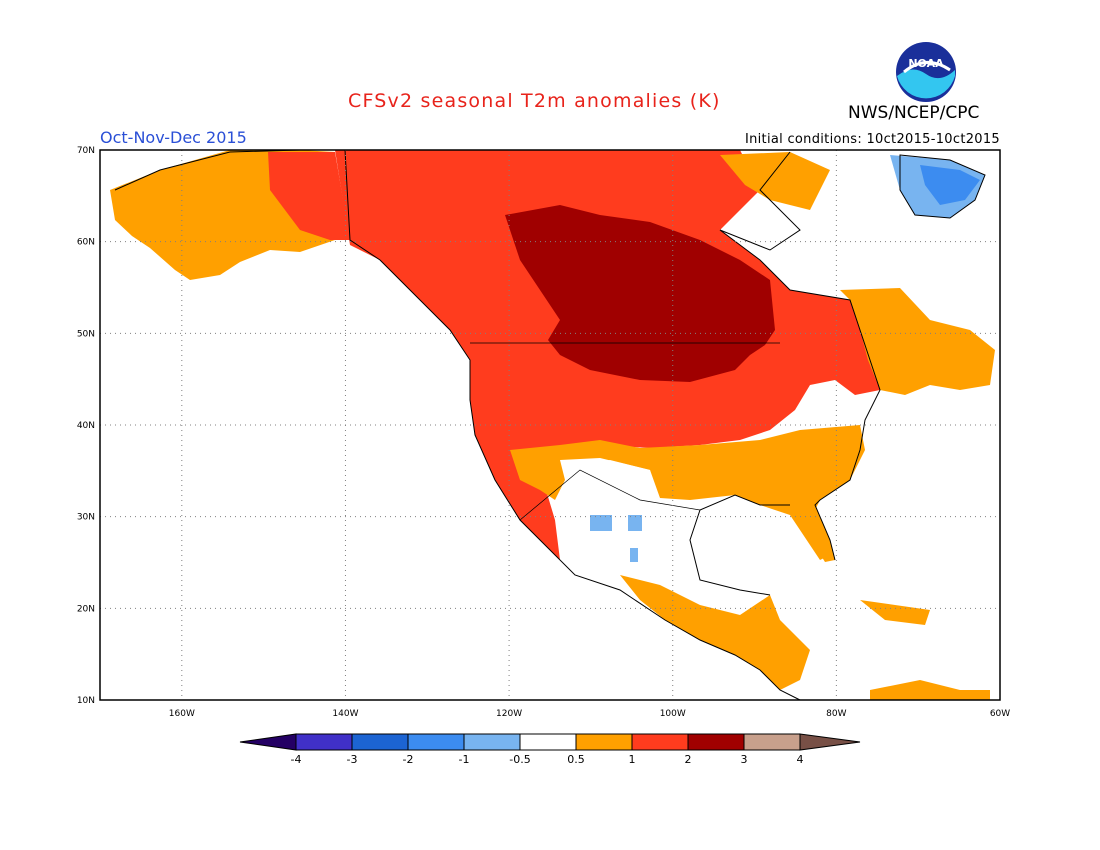 The height and width of the screenshot is (850, 1100). Describe the element at coordinates (812, 533) in the screenshot. I see `region-florida` at that location.